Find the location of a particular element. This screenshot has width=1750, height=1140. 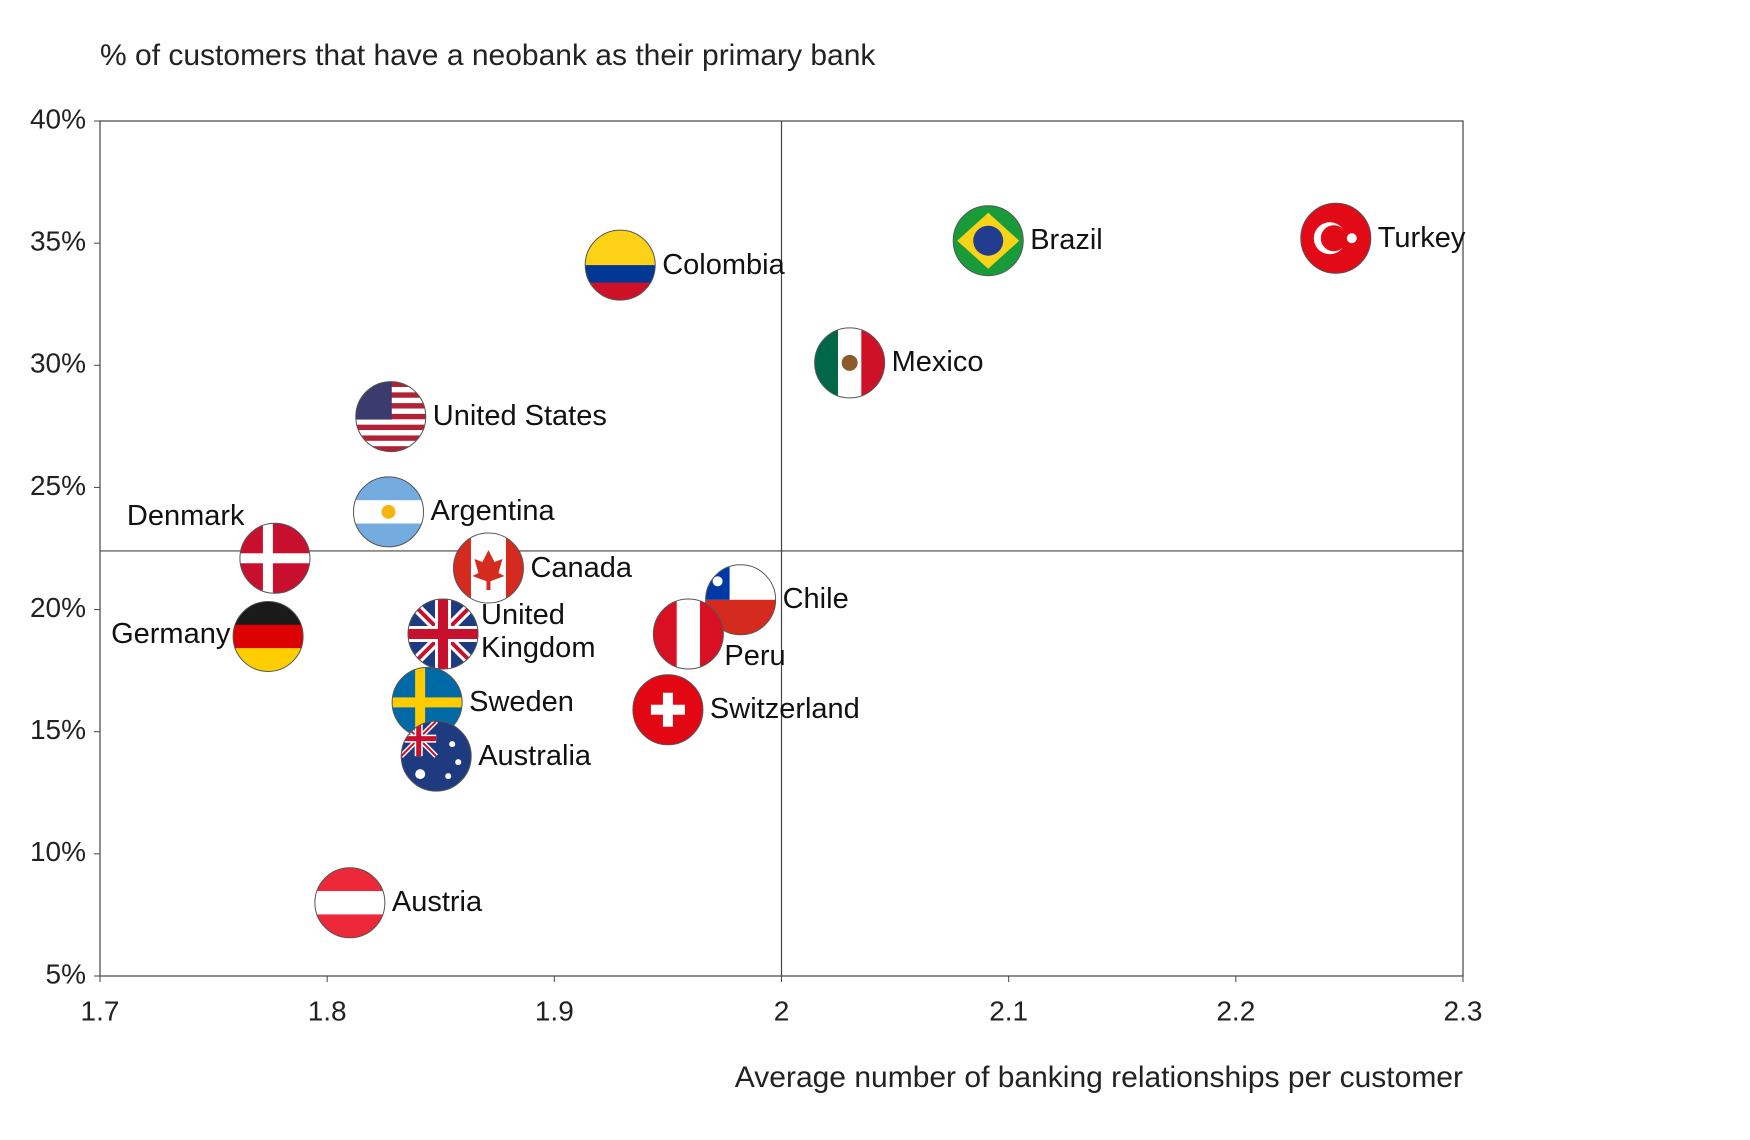

flag-canton is located at coordinates (419, 739).